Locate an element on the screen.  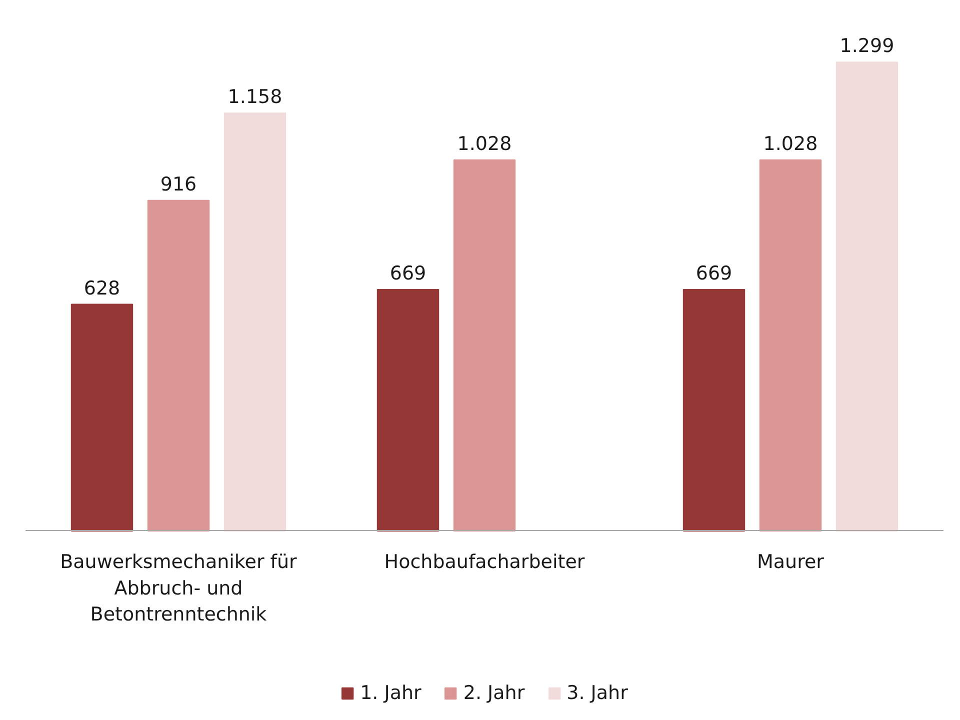
data-label: 1.299 is located at coordinates (867, 46).